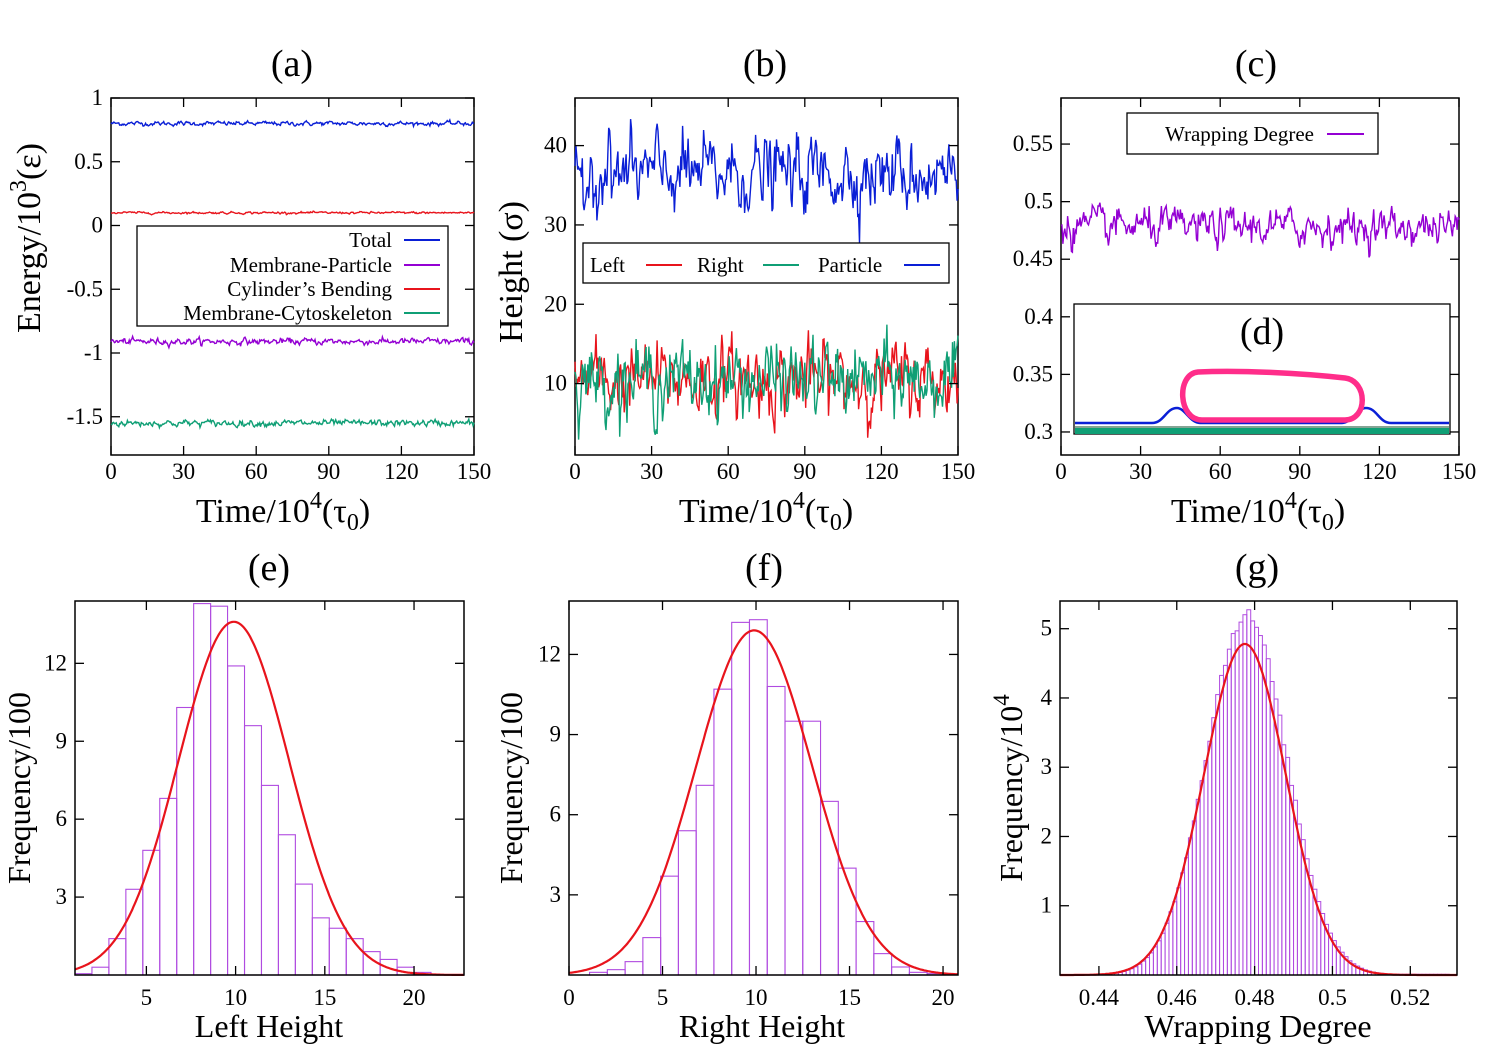 The image size is (1495, 1047). Describe the element at coordinates (370, 240) in the screenshot. I see `legend-a-total: Total` at that location.